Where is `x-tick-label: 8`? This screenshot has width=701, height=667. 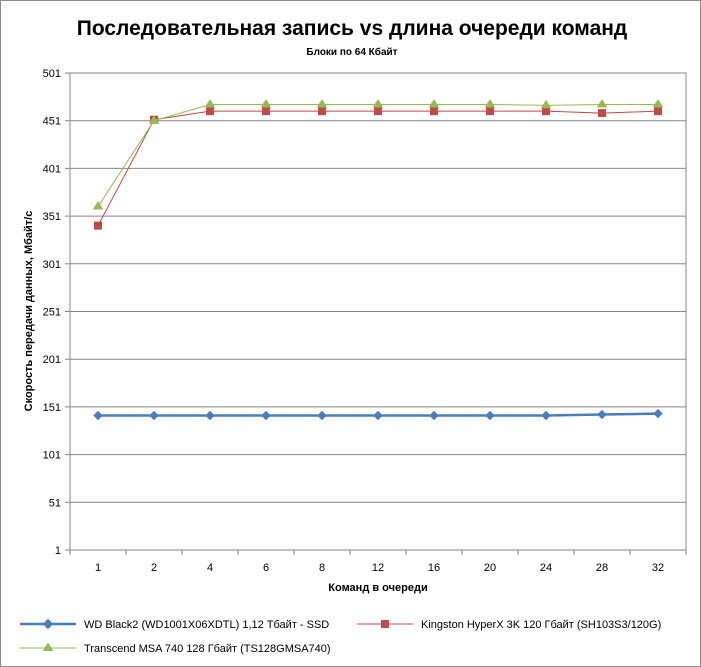
x-tick-label: 8 is located at coordinates (322, 568).